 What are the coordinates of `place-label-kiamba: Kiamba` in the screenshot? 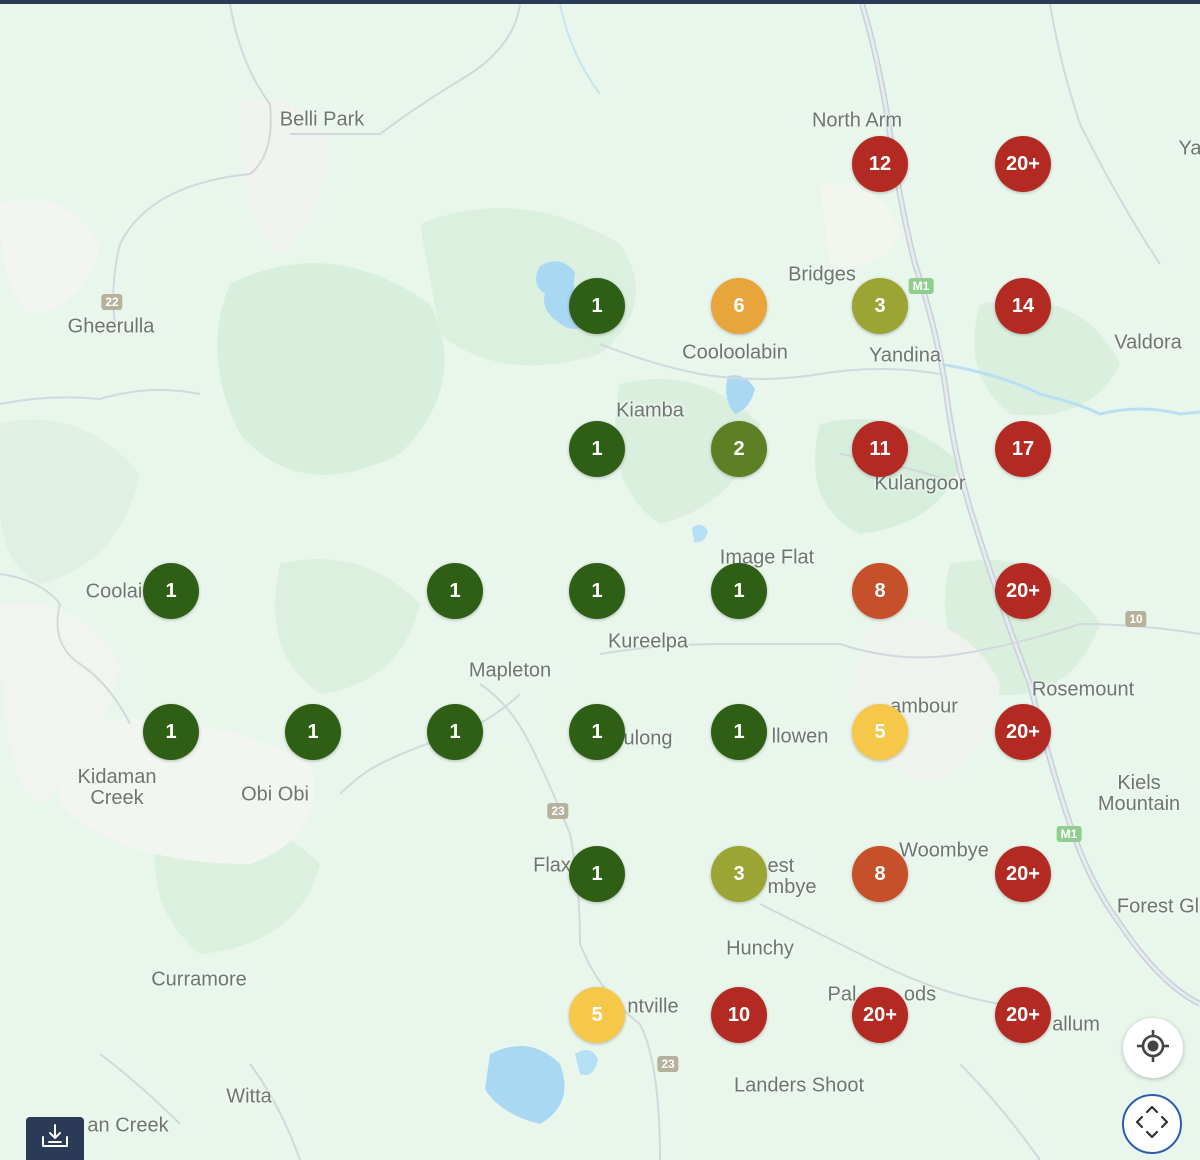 It's located at (650, 410).